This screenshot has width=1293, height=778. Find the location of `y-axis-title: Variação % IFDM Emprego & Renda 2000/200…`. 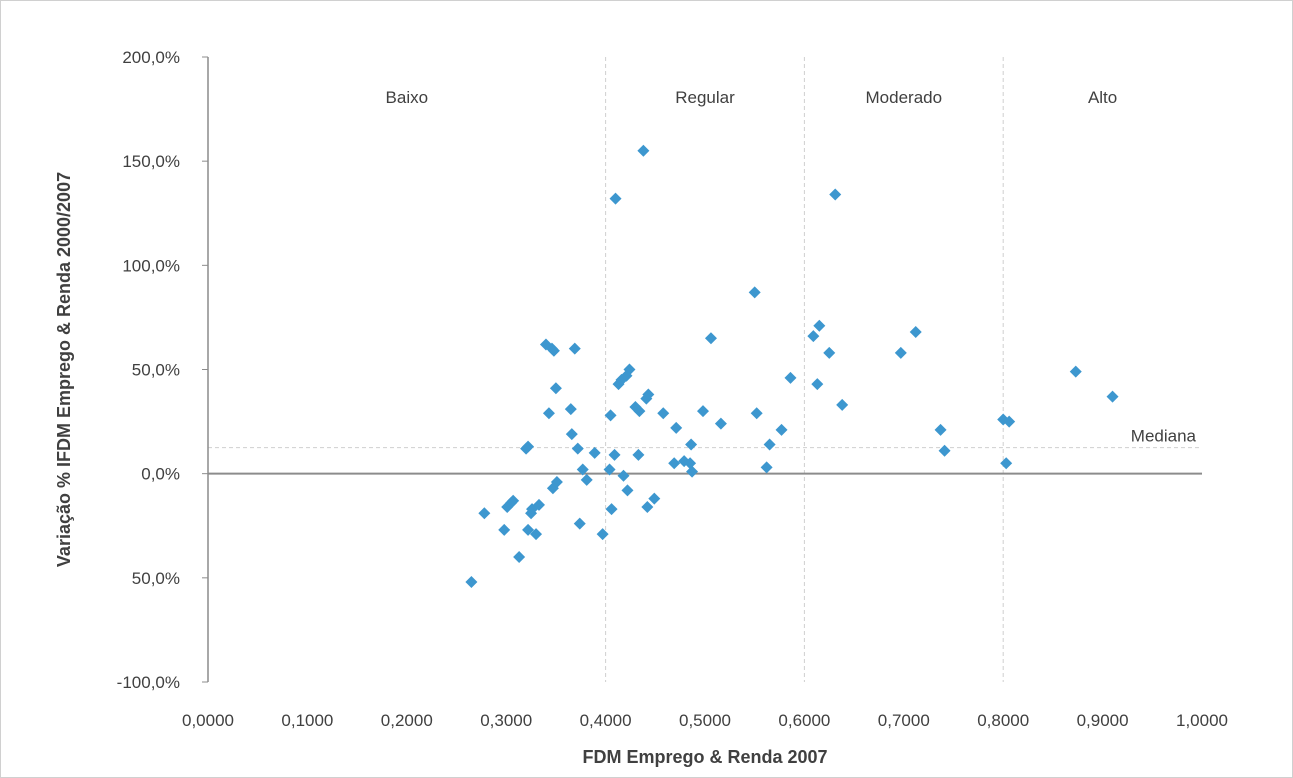

y-axis-title: Variação % IFDM Emprego & Renda 2000/200… is located at coordinates (64, 369).